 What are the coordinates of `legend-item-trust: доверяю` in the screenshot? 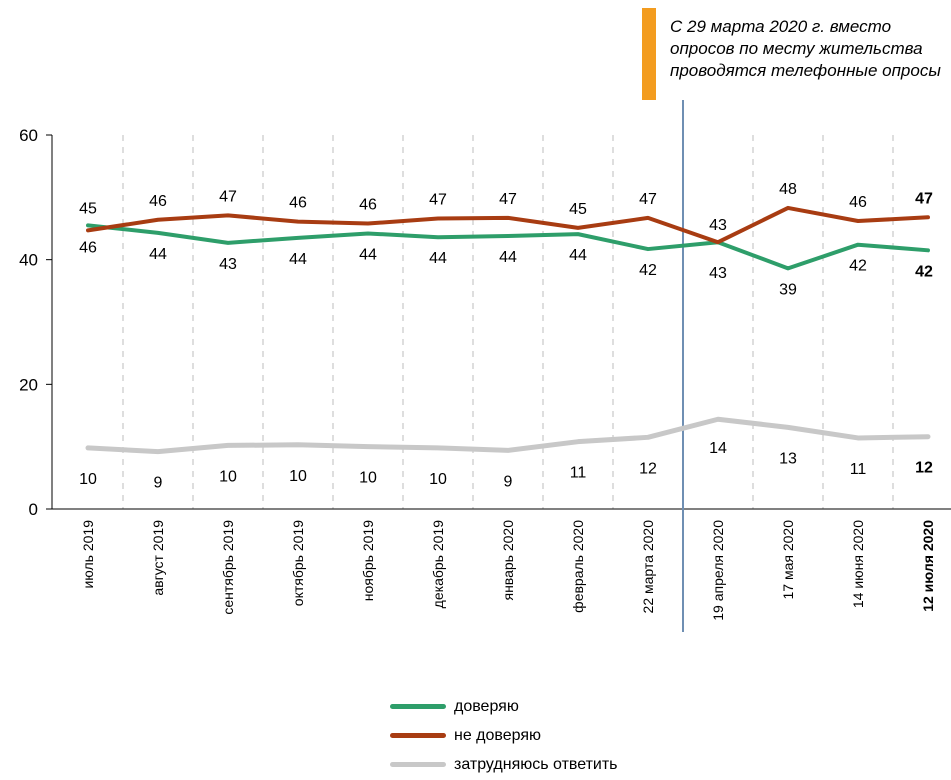 It's located at (504, 706).